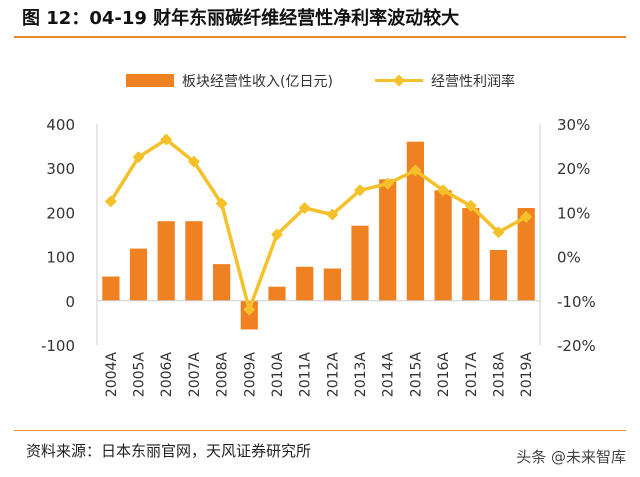  Describe the element at coordinates (304, 207) in the screenshot. I see `margin-point-2011A` at that location.